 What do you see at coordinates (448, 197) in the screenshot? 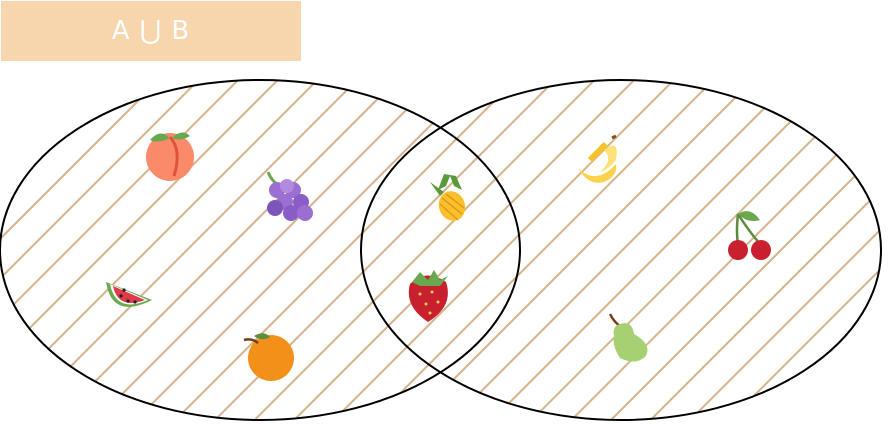
I see `pineapple-icon` at bounding box center [448, 197].